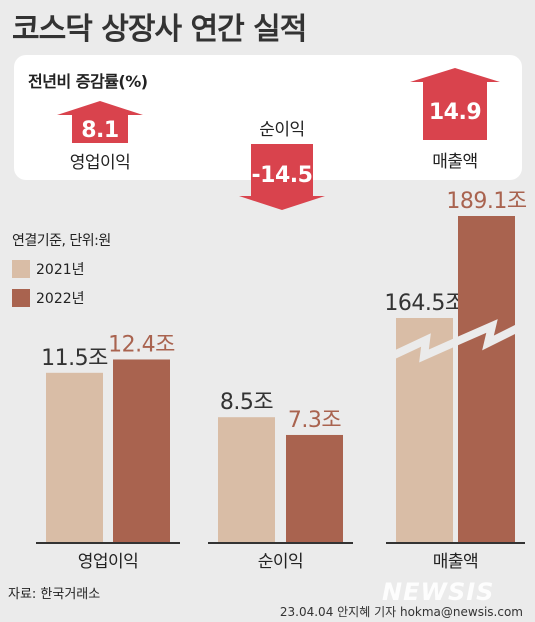 Image resolution: width=535 pixels, height=622 pixels. What do you see at coordinates (280, 562) in the screenshot?
I see `category-label-1: 순이익` at bounding box center [280, 562].